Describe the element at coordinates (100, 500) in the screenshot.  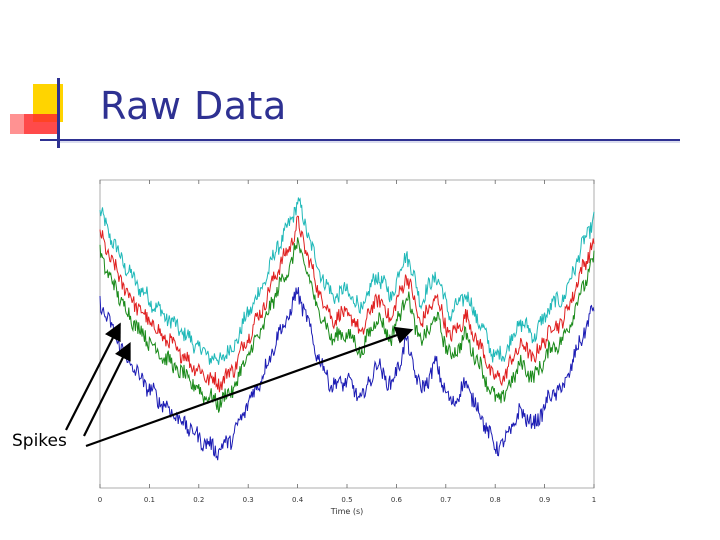
I see `x-tick-label: 0` at that location.